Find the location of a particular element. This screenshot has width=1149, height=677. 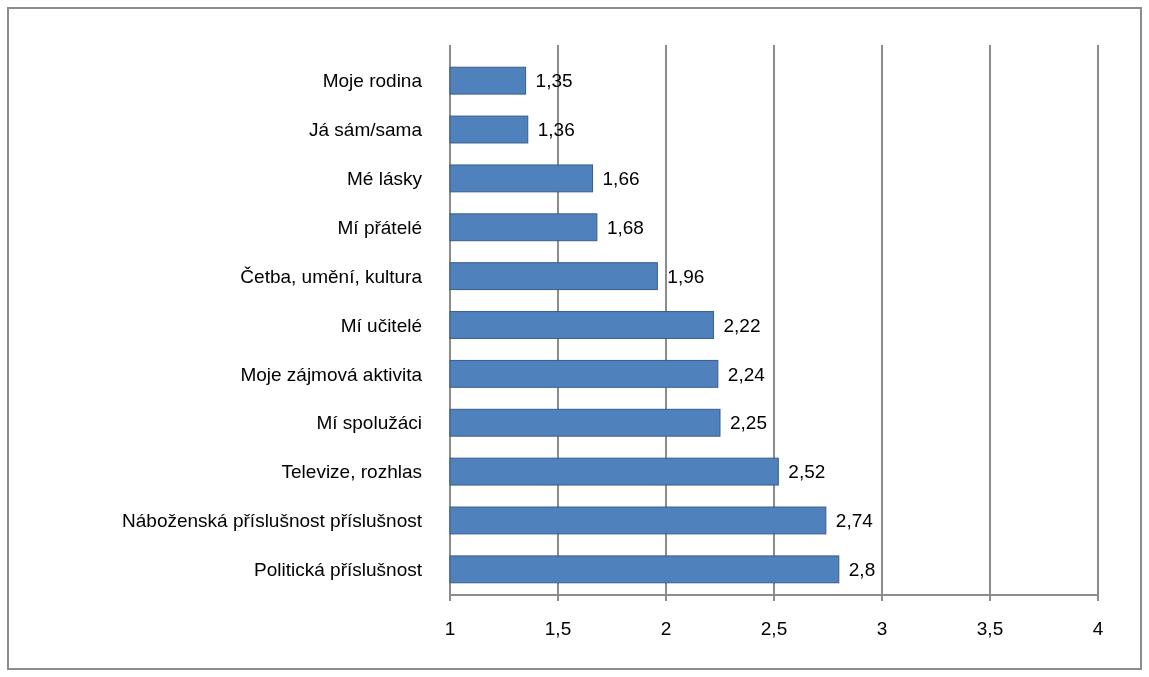

data-label: 2,74 is located at coordinates (854, 521).